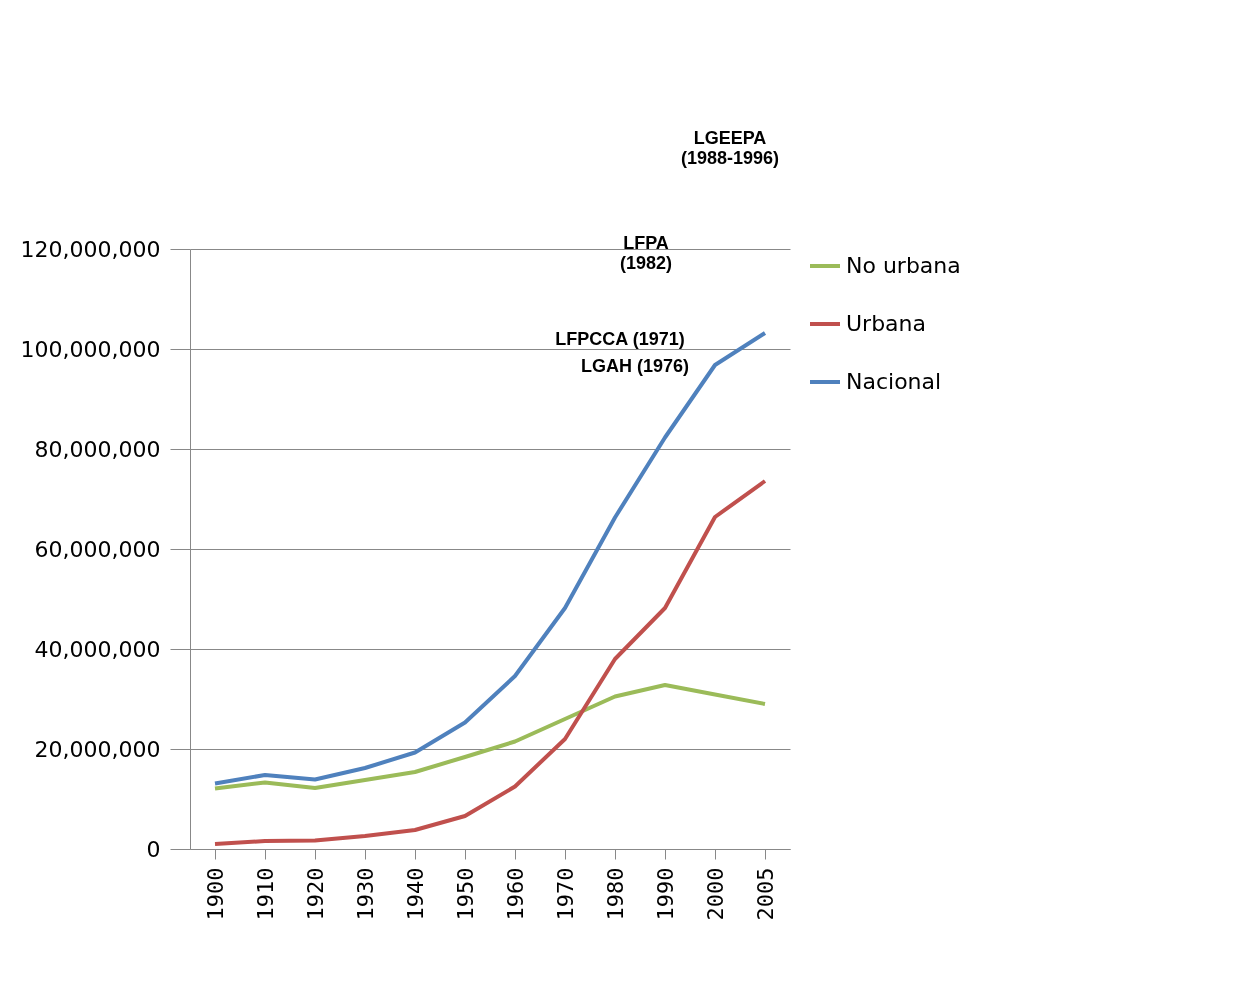 The width and height of the screenshot is (1236, 998). I want to click on y-tick-label: 80,000,000, so click(97, 449).